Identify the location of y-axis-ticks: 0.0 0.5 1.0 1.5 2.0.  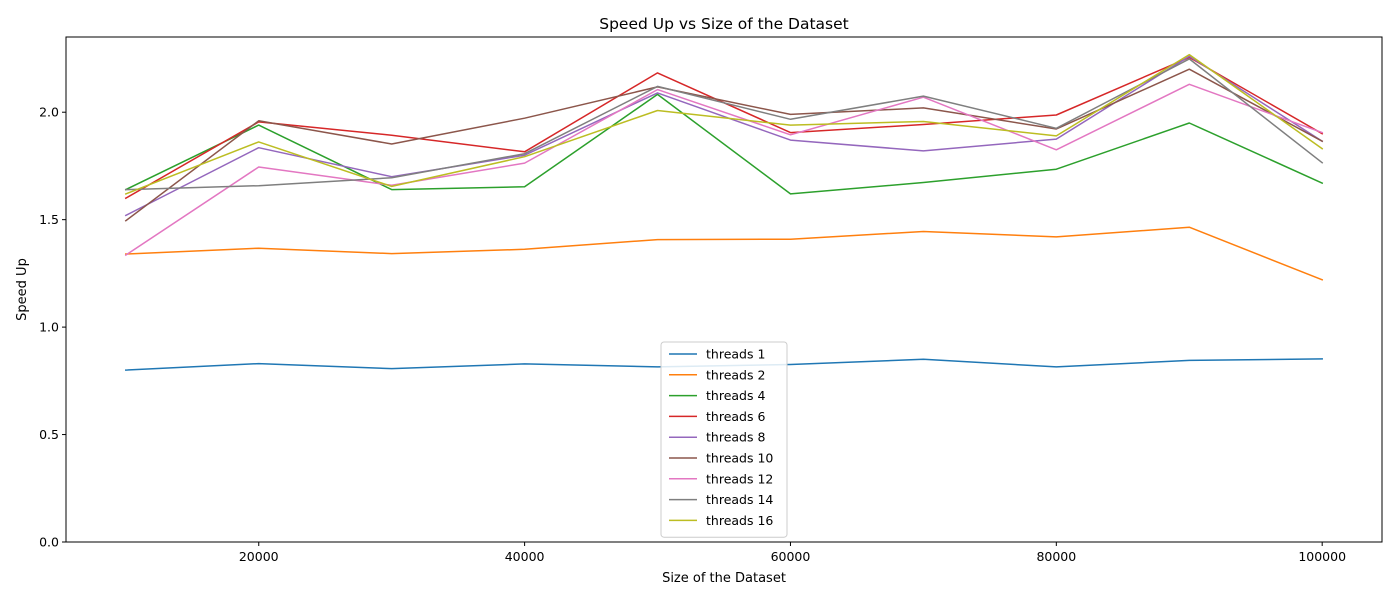
(52, 327).